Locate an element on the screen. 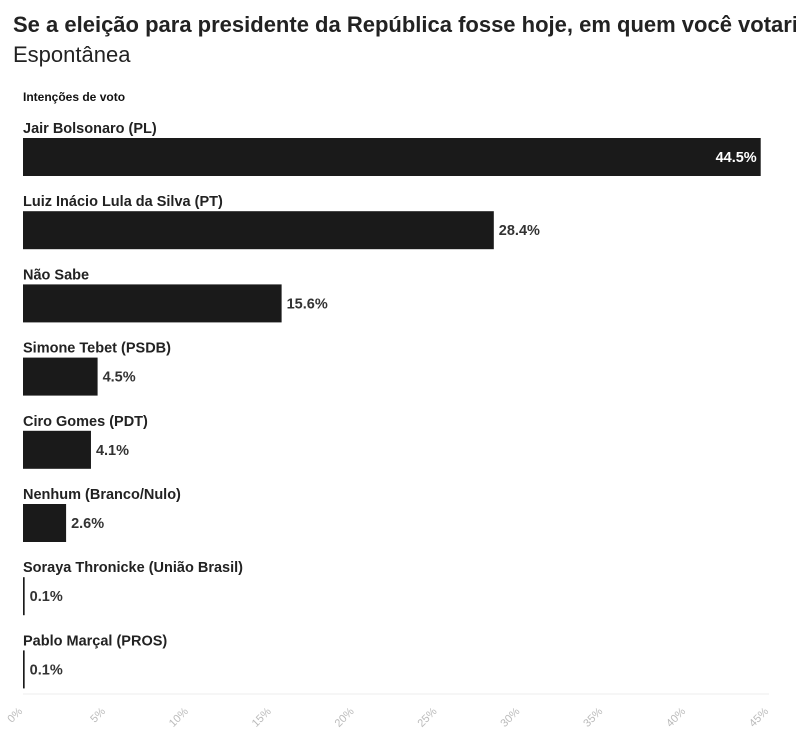  value-label: 44.5% is located at coordinates (736, 158).